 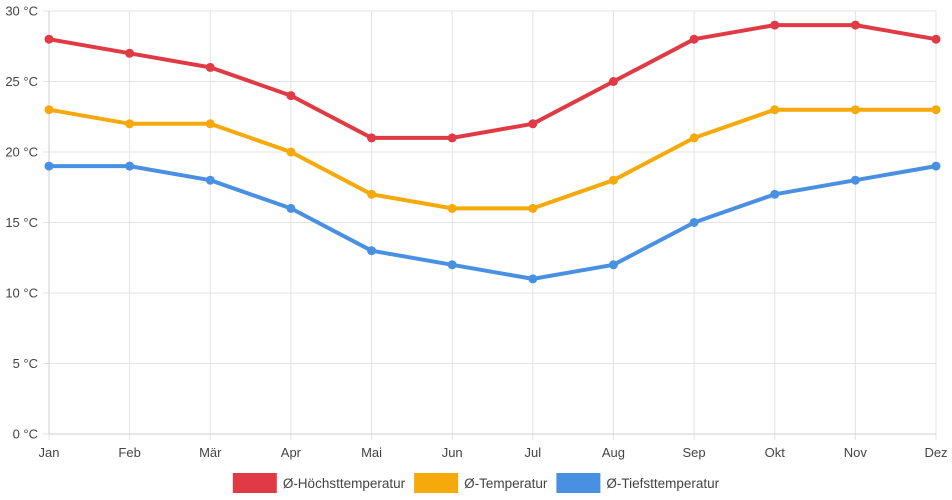 What do you see at coordinates (49, 452) in the screenshot?
I see `x-tick-label: Jan` at bounding box center [49, 452].